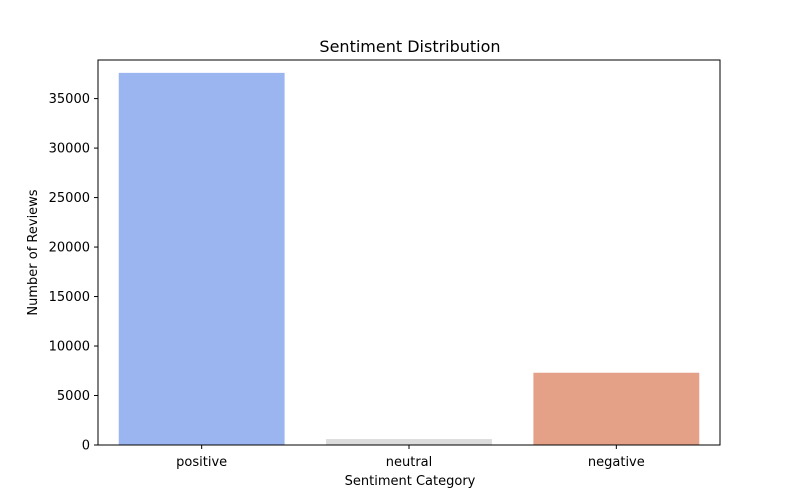 The width and height of the screenshot is (800, 500). What do you see at coordinates (409, 442) in the screenshot?
I see `bar-neutral` at bounding box center [409, 442].